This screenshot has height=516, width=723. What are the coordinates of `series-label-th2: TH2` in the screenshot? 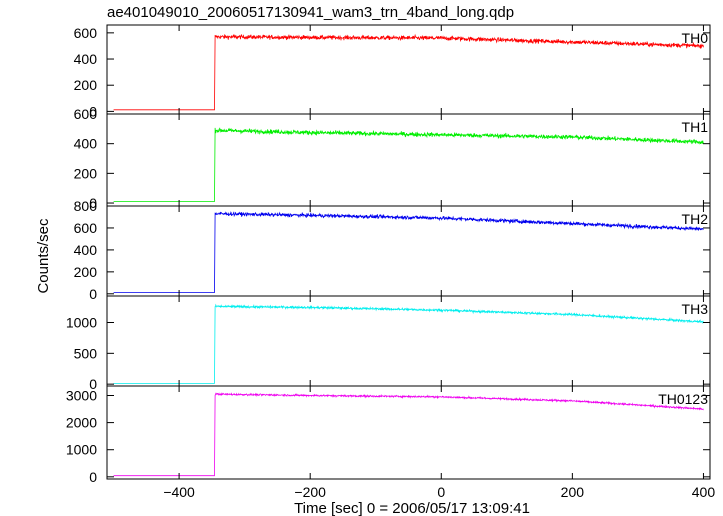 It's located at (695, 219).